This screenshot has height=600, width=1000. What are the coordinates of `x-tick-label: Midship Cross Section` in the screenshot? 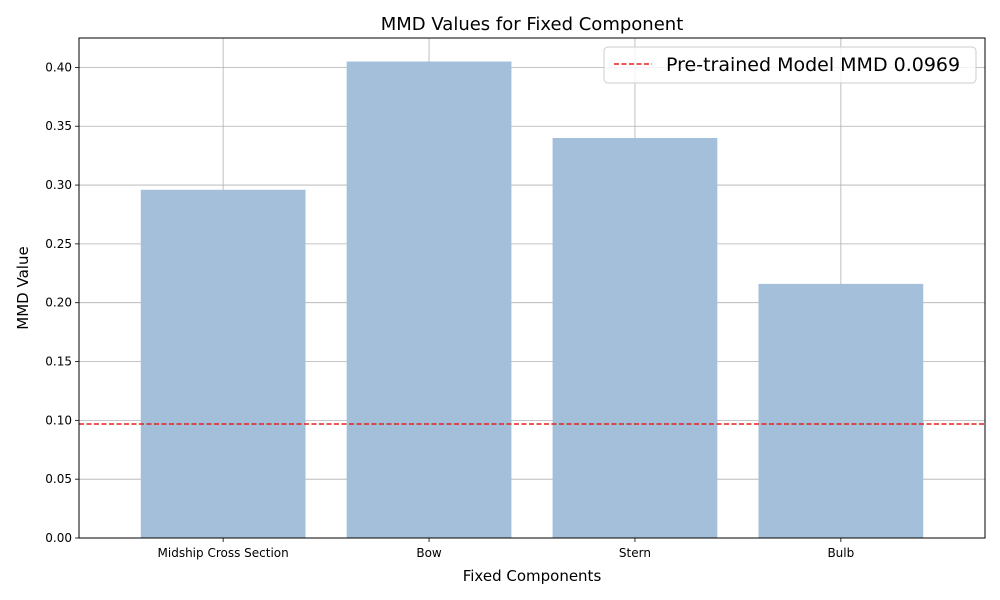 It's located at (223, 553).